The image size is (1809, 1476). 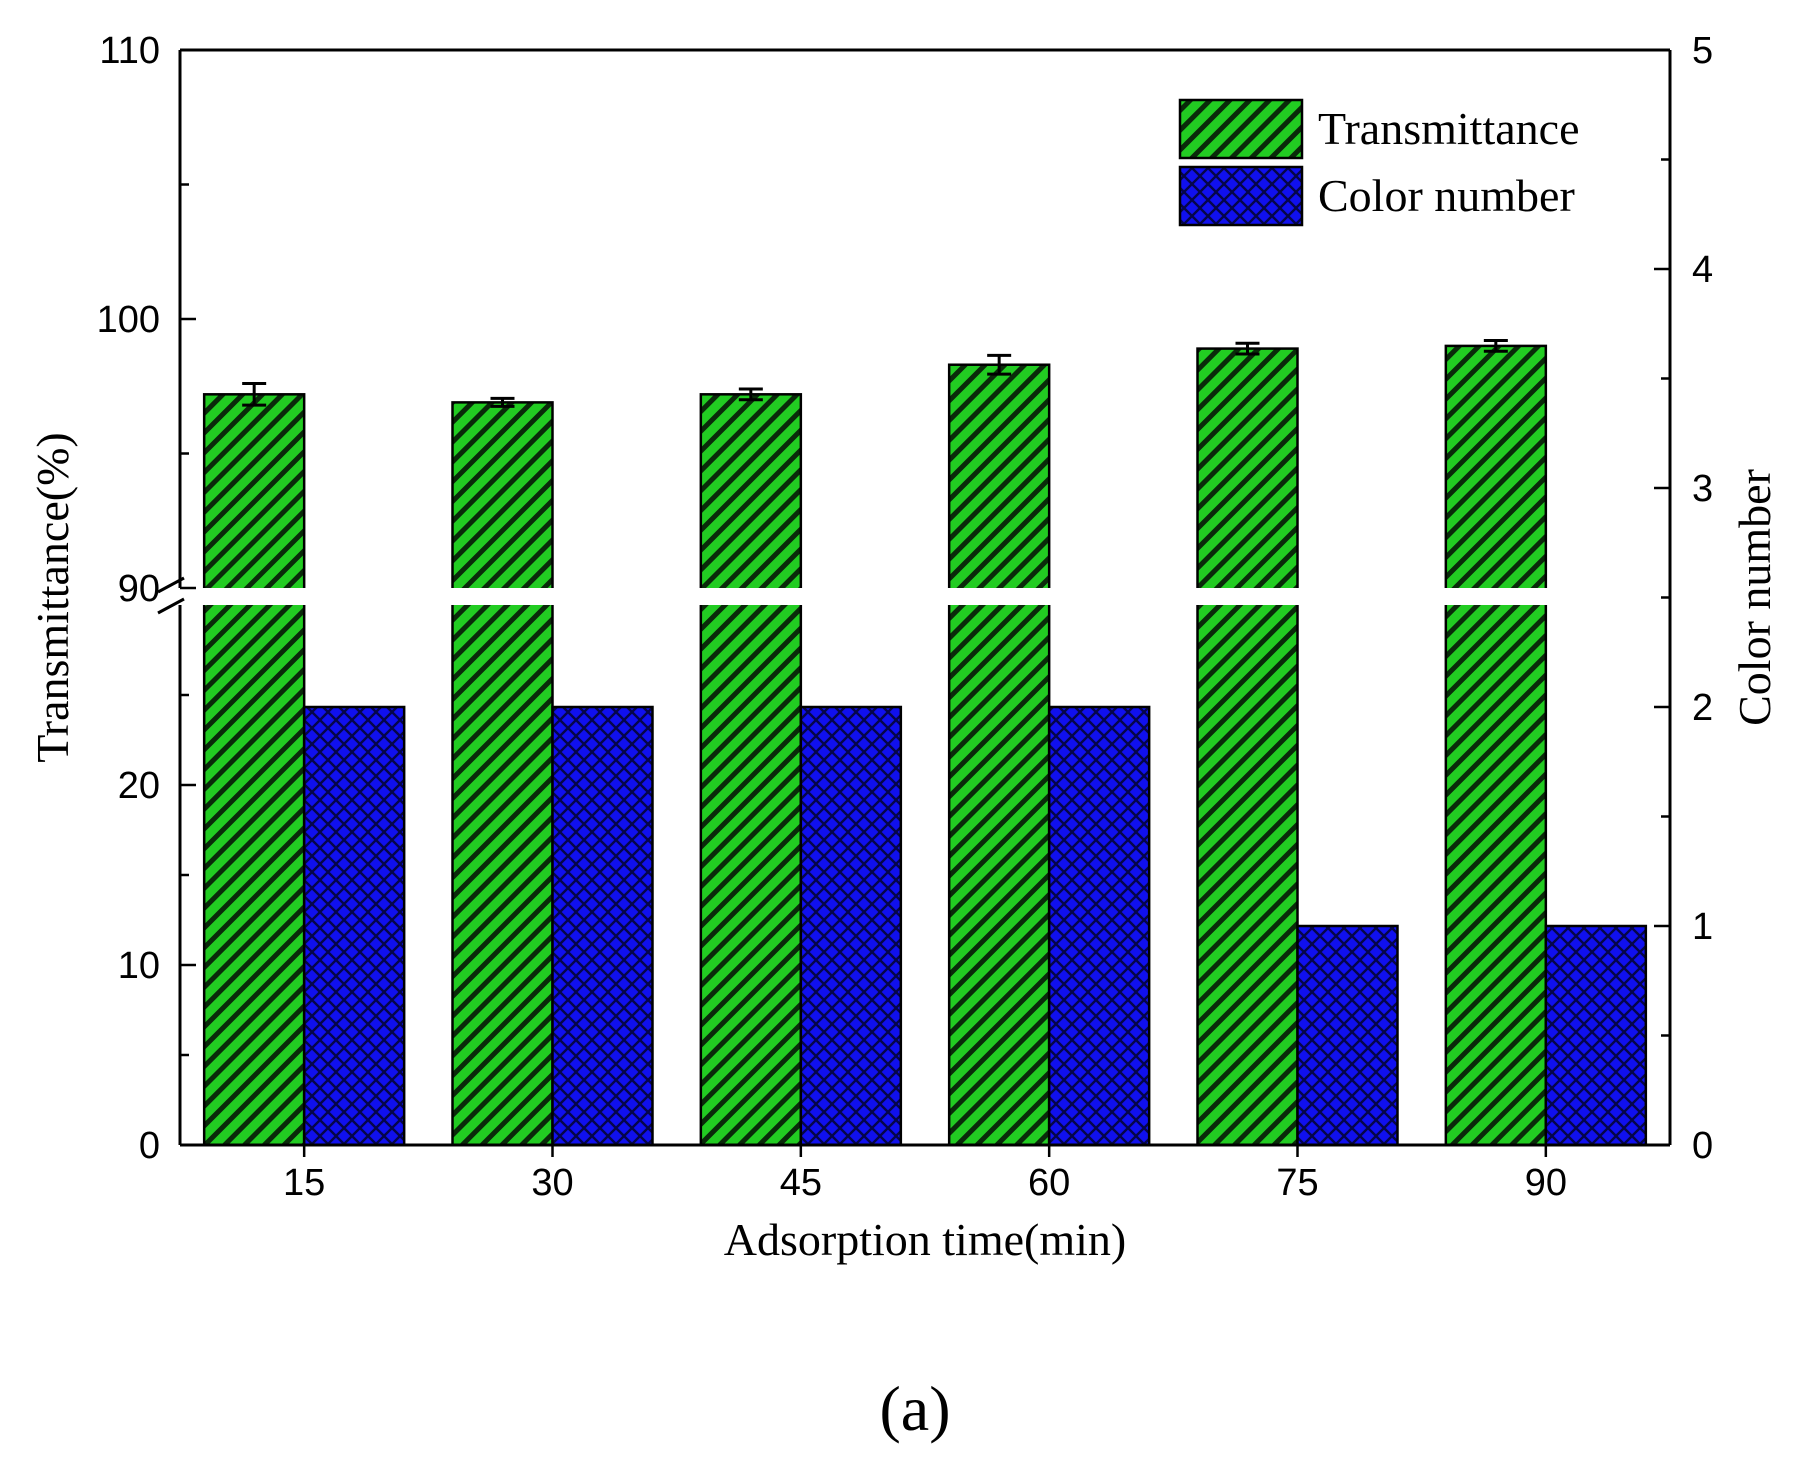 I want to click on legend-label-color-number: Color number, so click(x=1446, y=195).